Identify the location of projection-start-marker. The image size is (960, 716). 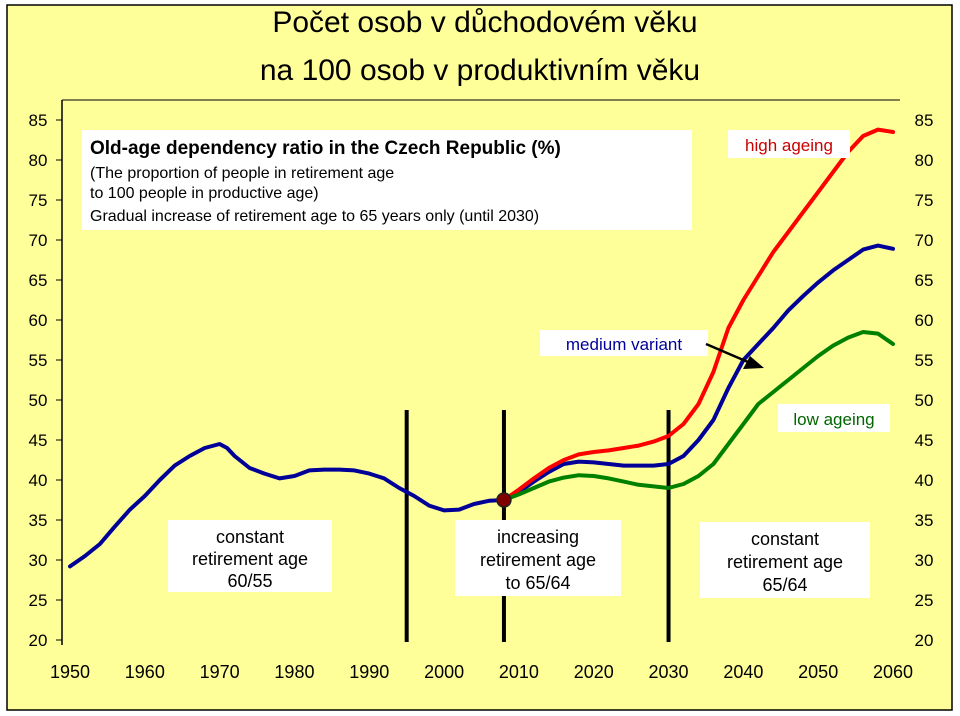
(504, 500).